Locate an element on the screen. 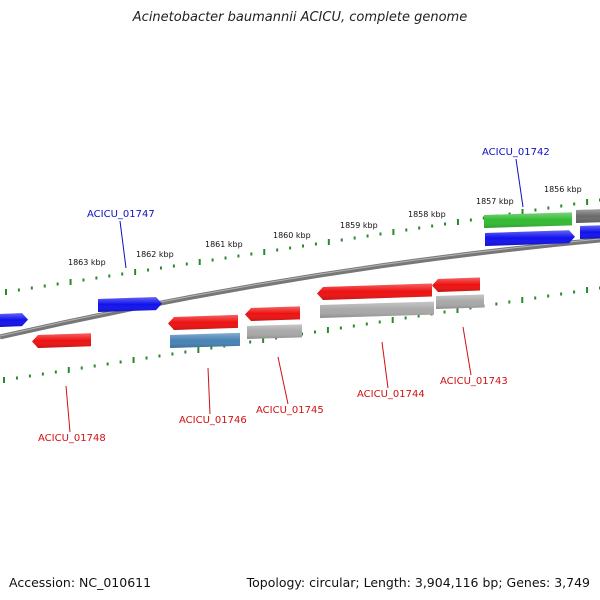  gene-arrow-green-shading is located at coordinates (528, 220).